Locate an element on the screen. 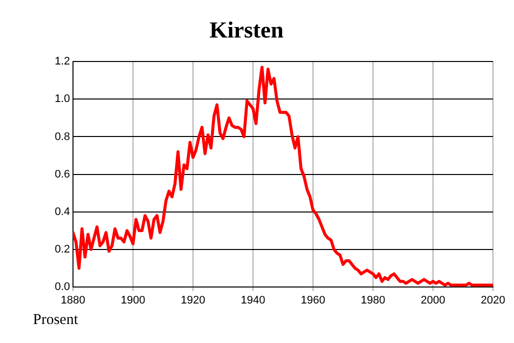 The image size is (514, 343). y-tick-label: 1.0 is located at coordinates (62, 99).